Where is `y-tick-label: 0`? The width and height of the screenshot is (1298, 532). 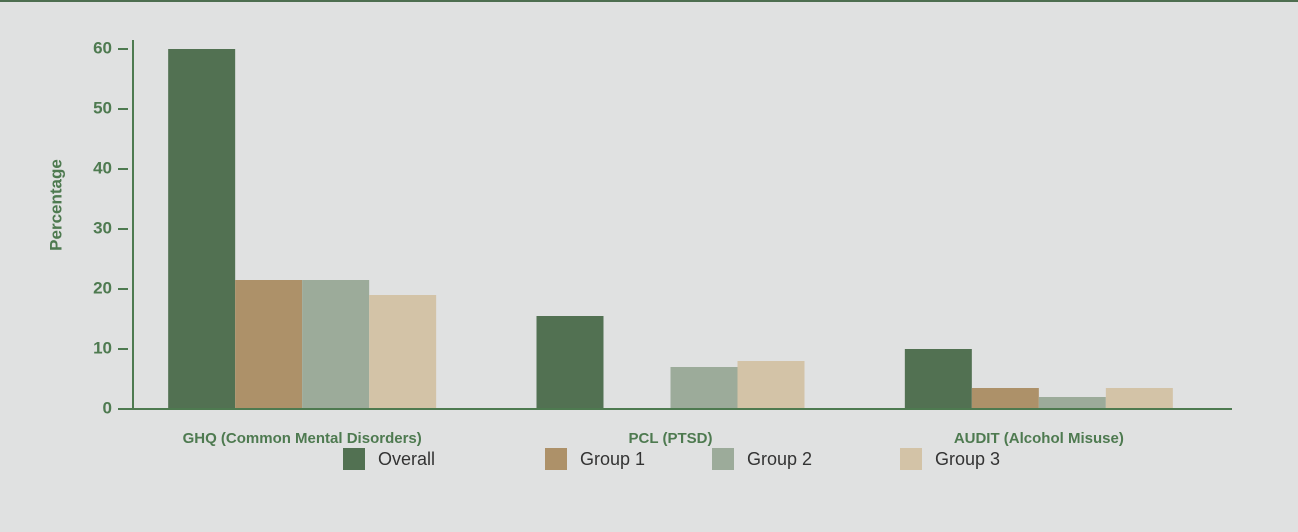
y-tick-label: 0 is located at coordinates (107, 407).